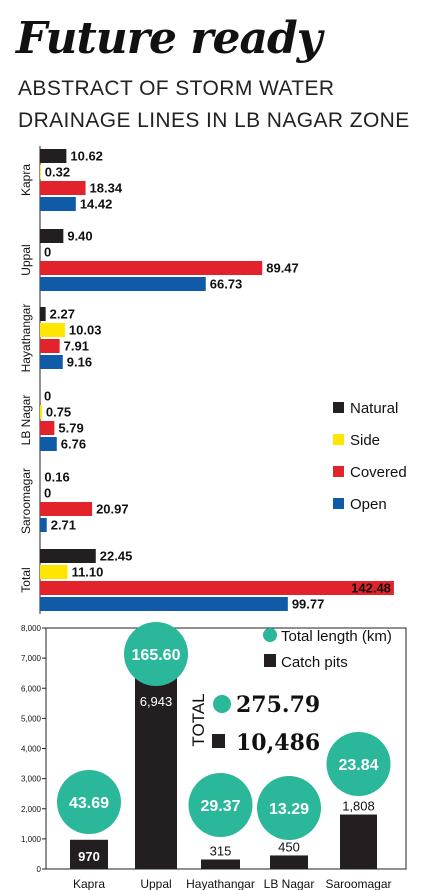  What do you see at coordinates (26, 180) in the screenshot?
I see `category-label: Kapra` at bounding box center [26, 180].